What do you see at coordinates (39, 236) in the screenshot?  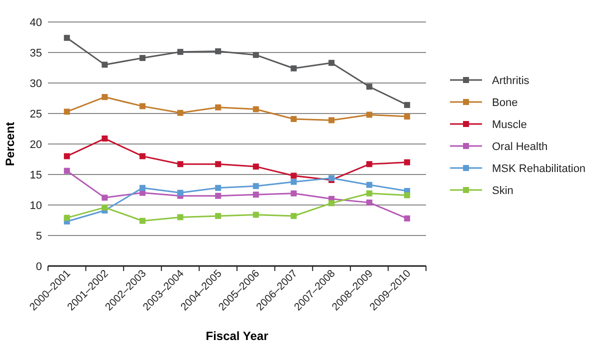 I see `y-tick-label: 5` at bounding box center [39, 236].